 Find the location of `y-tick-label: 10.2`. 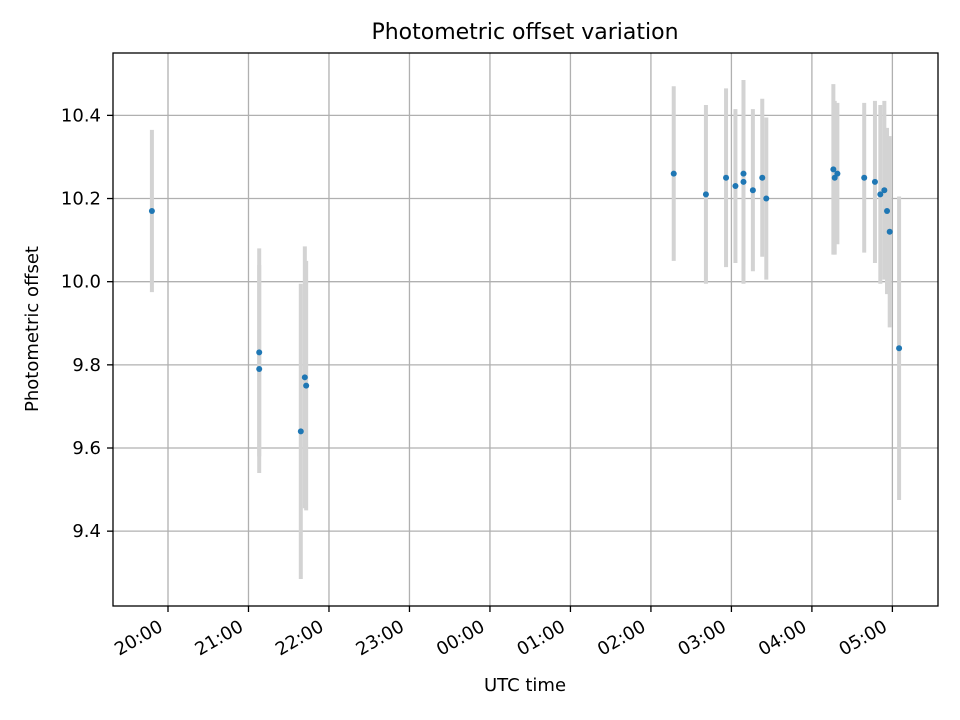

y-tick-label: 10.2 is located at coordinates (81, 199).